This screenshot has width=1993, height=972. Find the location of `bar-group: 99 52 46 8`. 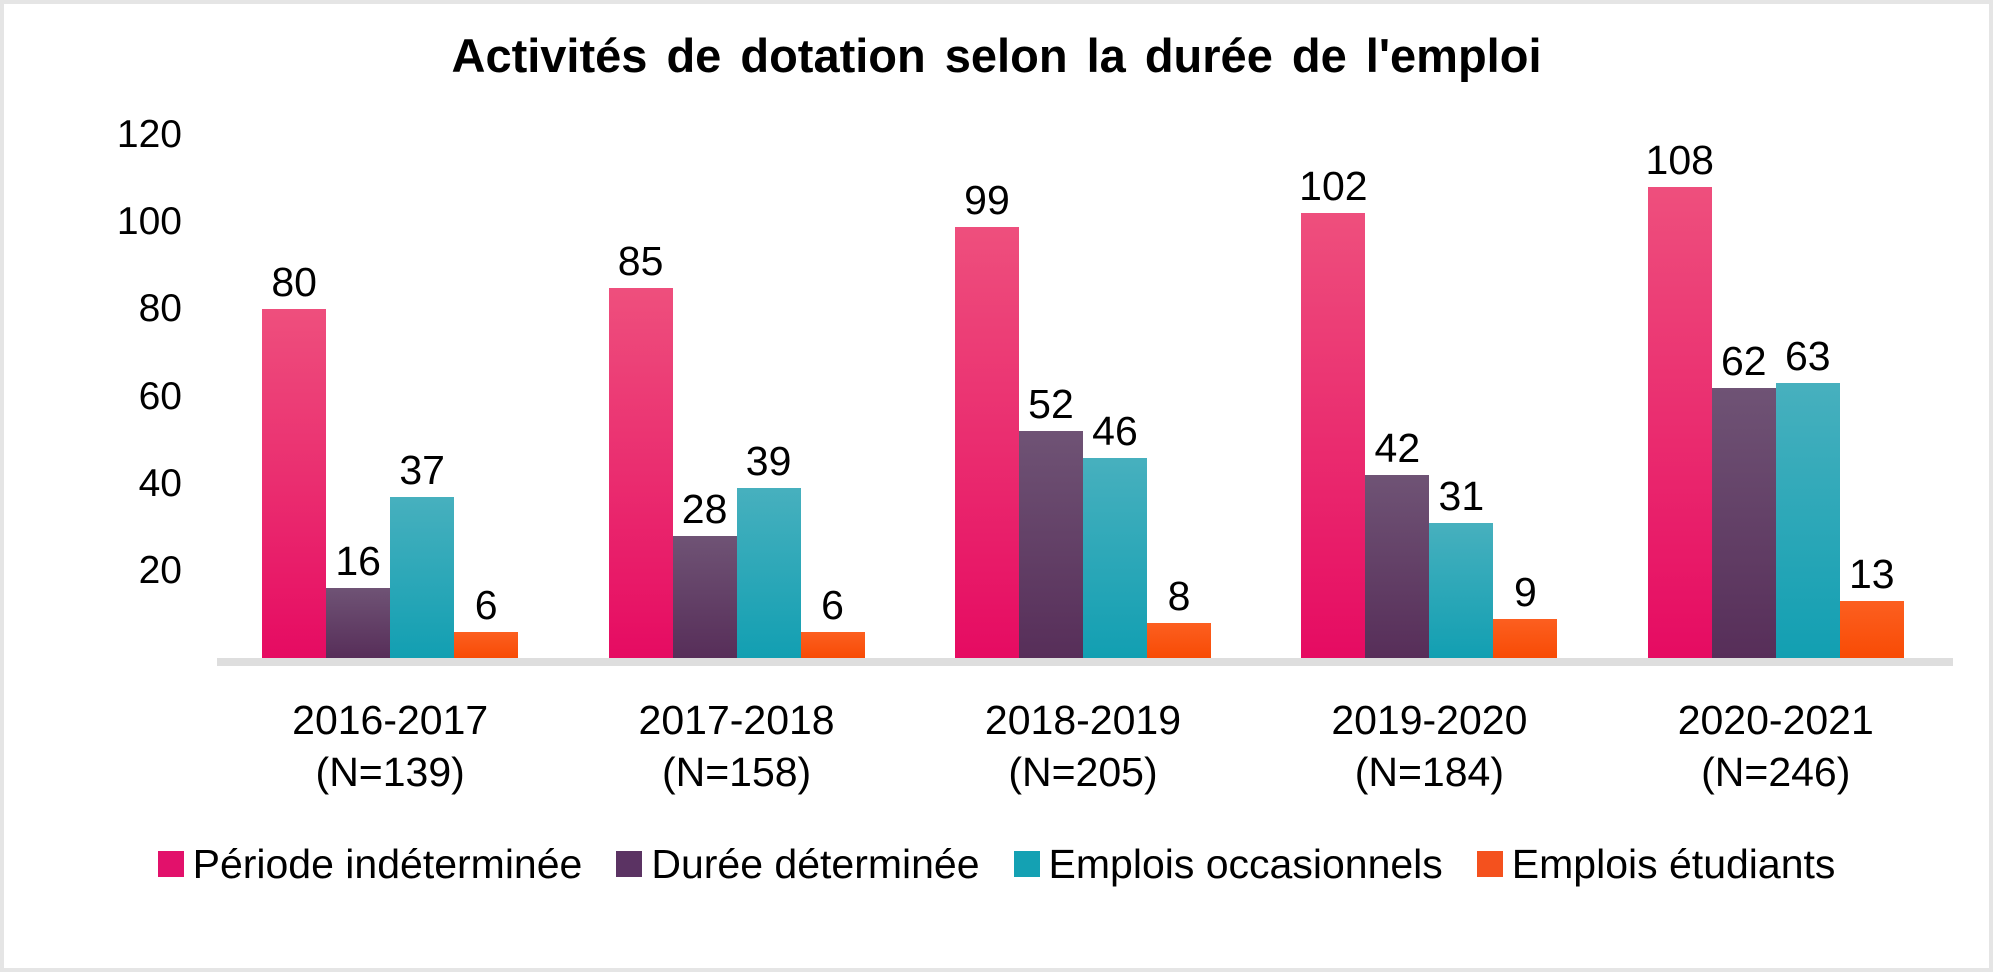

bar-group: 99 52 46 8 is located at coordinates (1082, 396).